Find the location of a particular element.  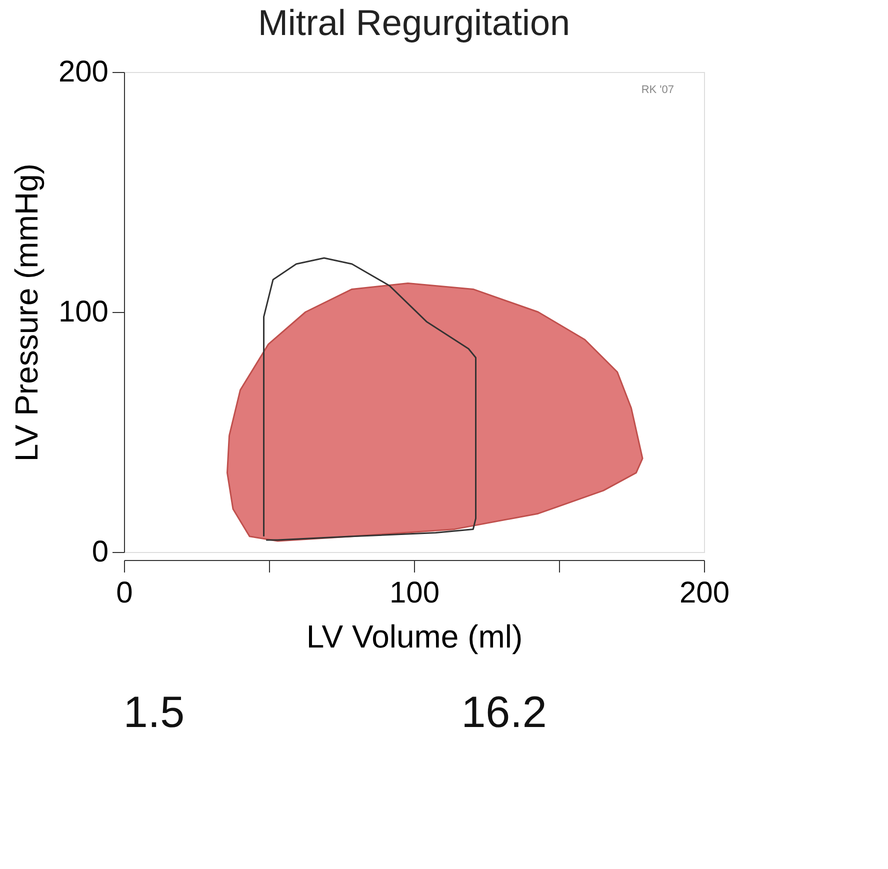

text: 16.2 is located at coordinates (504, 712).